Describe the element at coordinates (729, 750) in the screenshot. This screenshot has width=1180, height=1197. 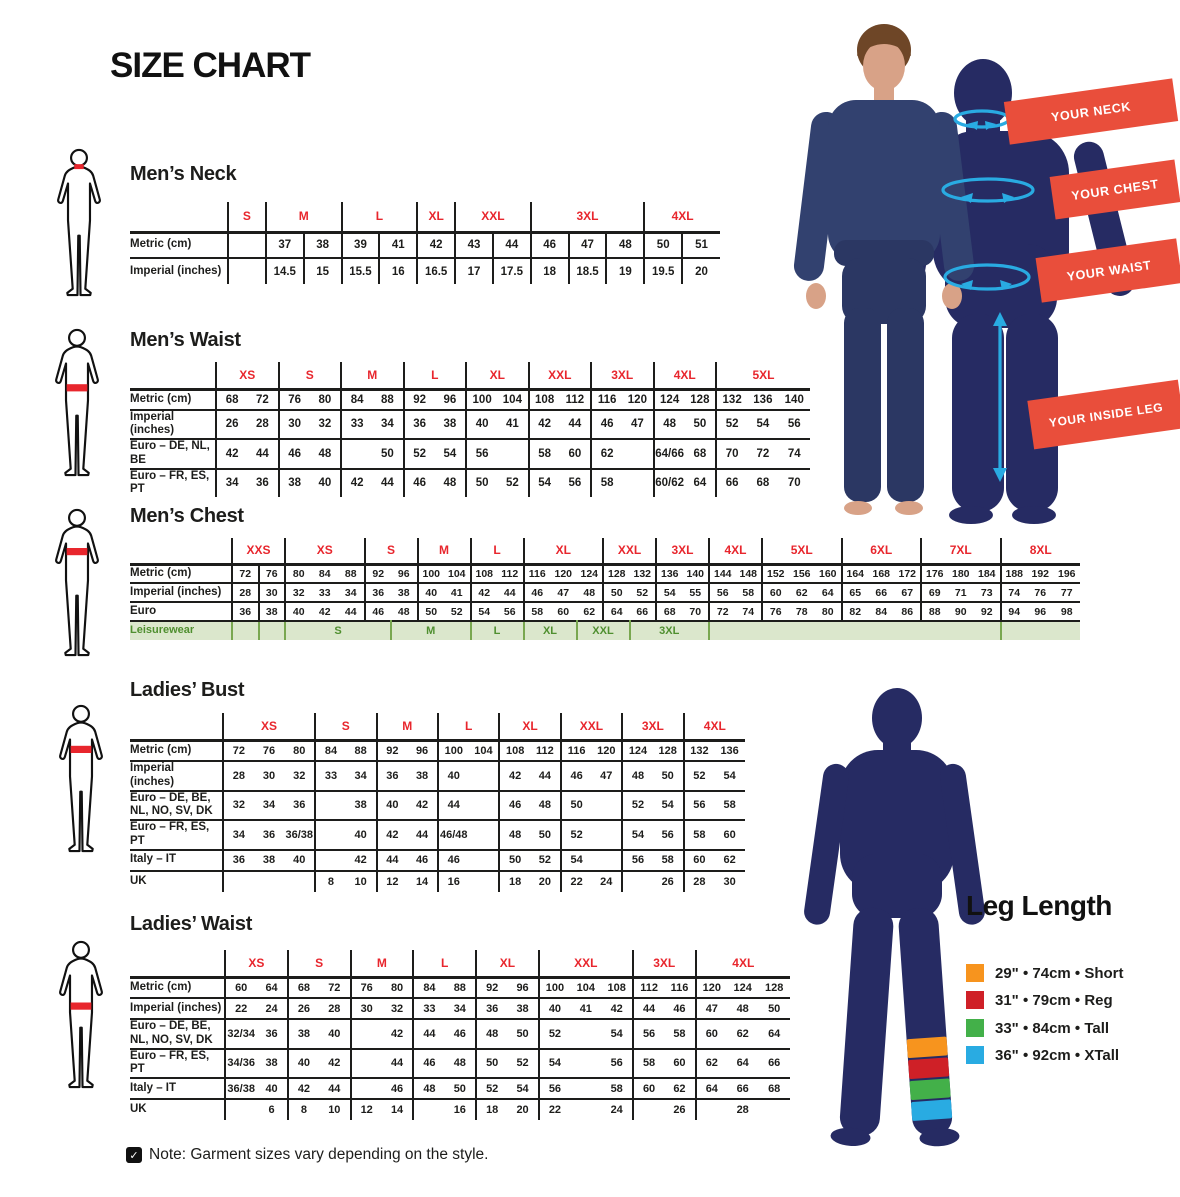
I see `size-cell: 136` at that location.